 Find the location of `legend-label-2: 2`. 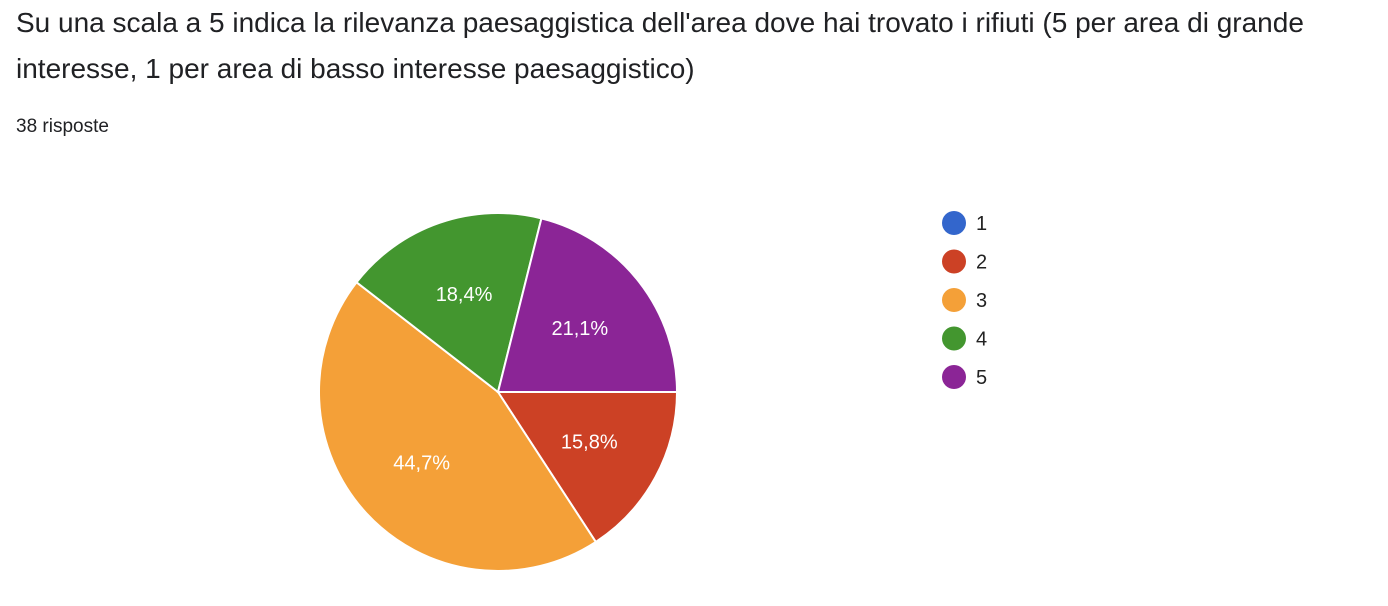

legend-label-2: 2 is located at coordinates (981, 263).